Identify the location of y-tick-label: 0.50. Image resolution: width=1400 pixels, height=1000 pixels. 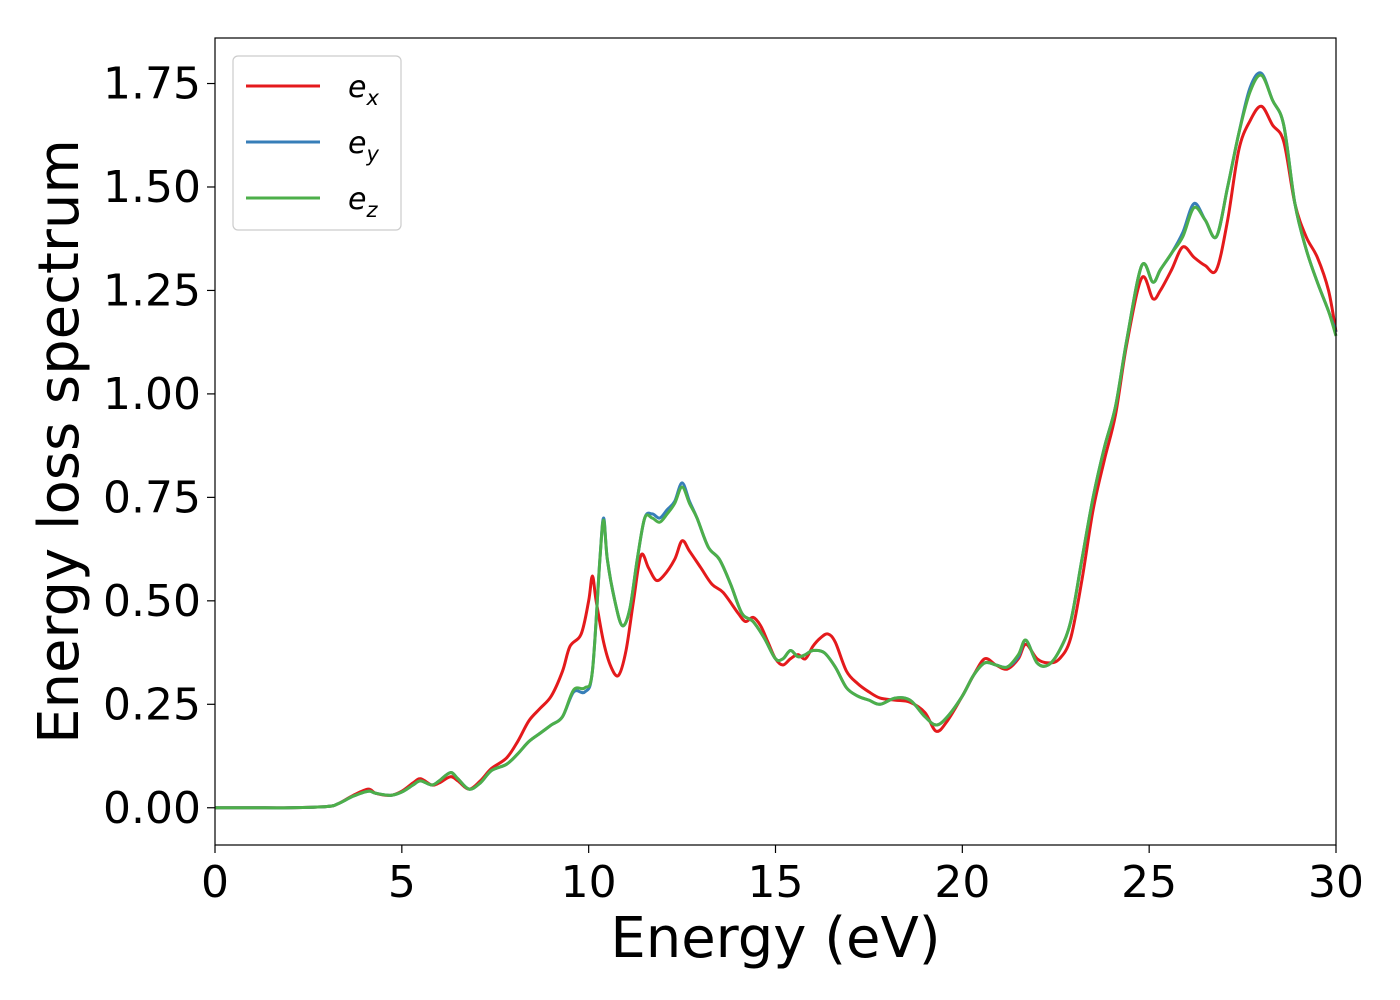
(152, 601).